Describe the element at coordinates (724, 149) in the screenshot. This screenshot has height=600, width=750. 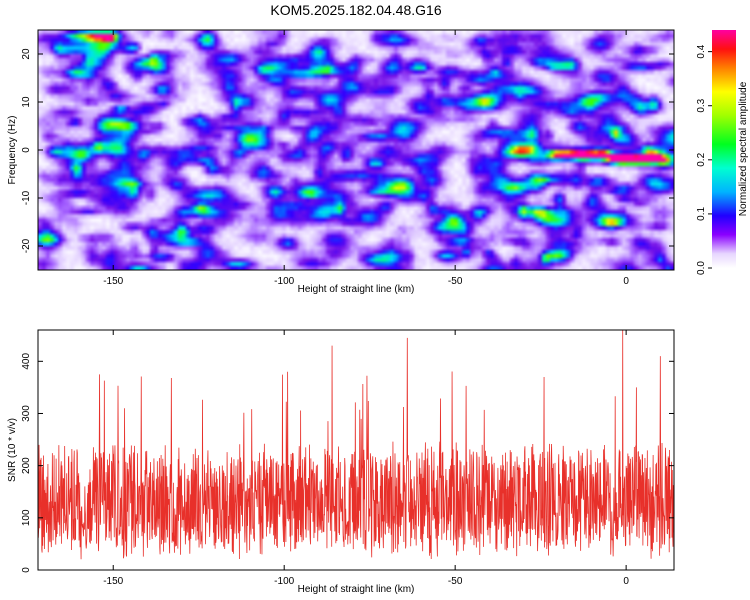
I see `colorbar-gradient` at that location.